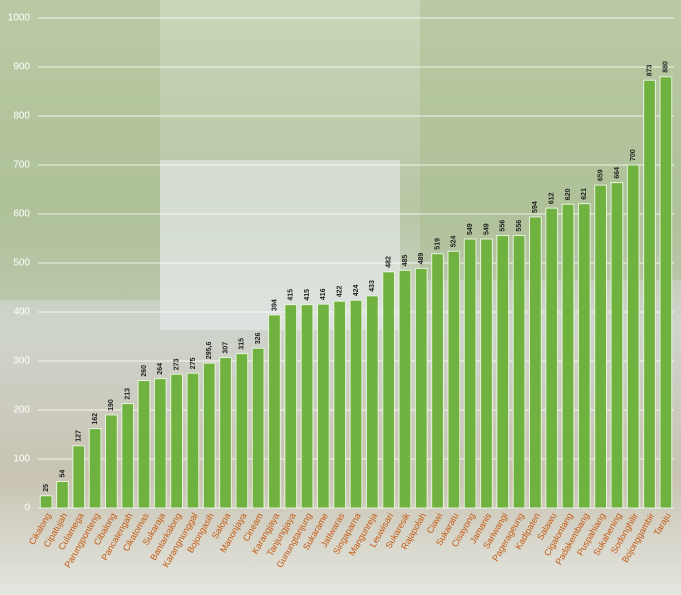 The height and width of the screenshot is (595, 681). What do you see at coordinates (21, 263) in the screenshot?
I see `y-tick-label: 500` at bounding box center [21, 263].